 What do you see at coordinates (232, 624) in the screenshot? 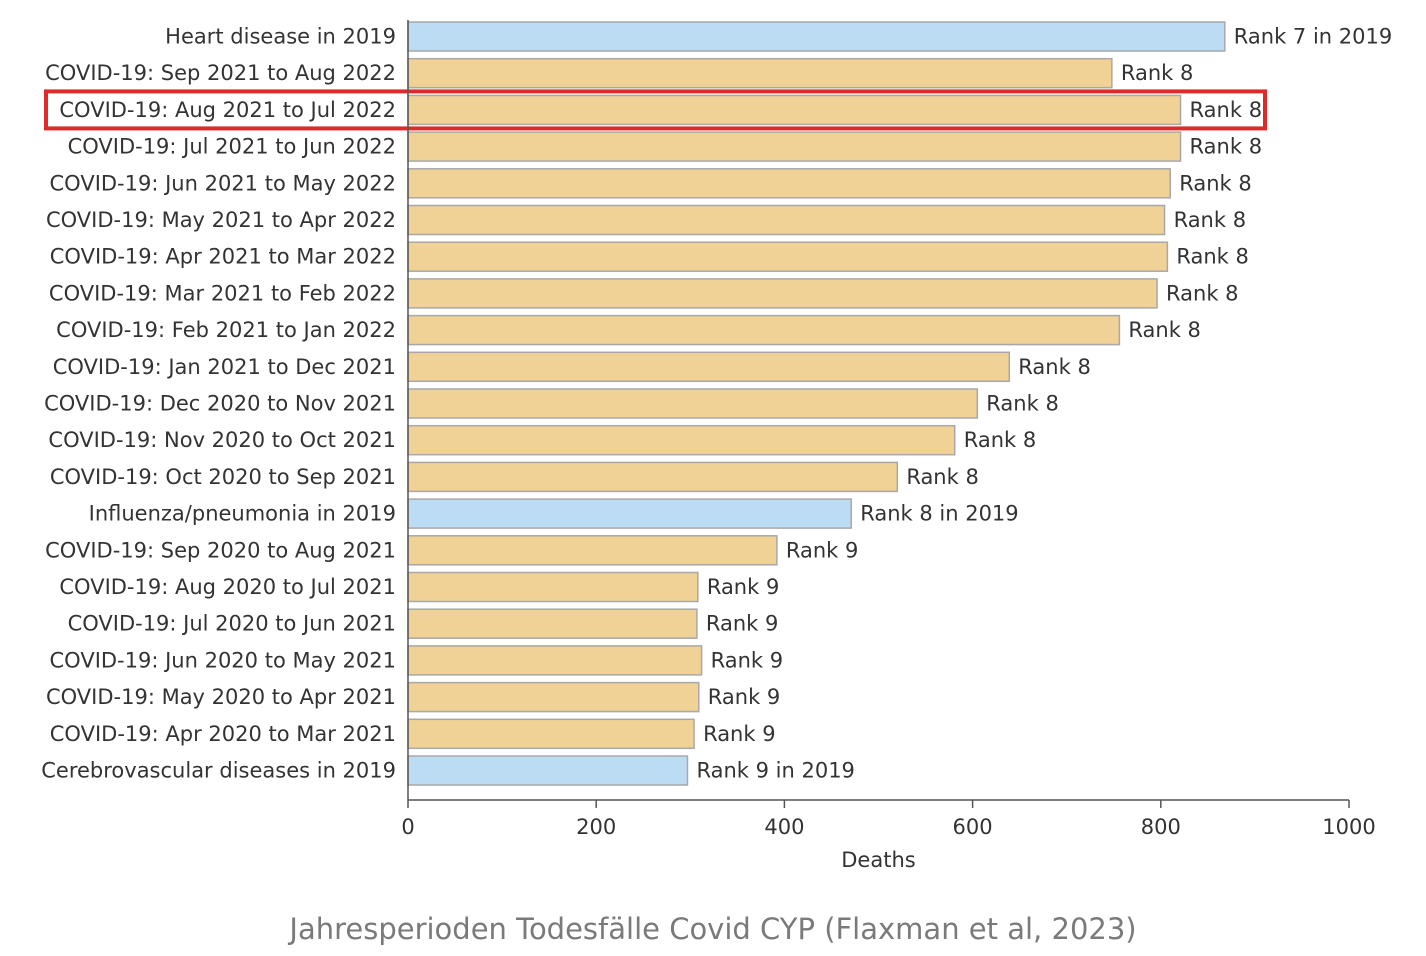
I see `category-label: COVID-19: Jul 2020 to Jun 2021` at bounding box center [232, 624].